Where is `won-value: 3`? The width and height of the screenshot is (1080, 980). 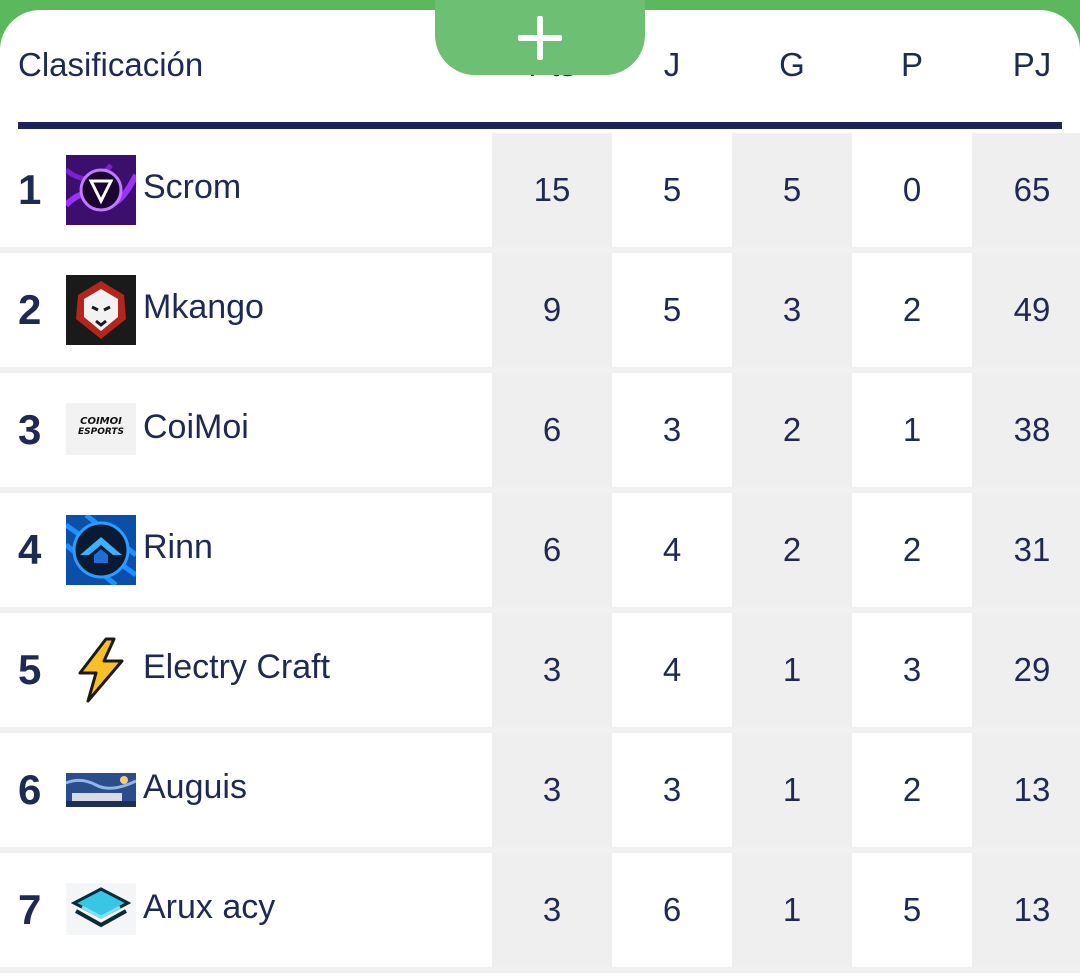 won-value: 3 is located at coordinates (792, 310).